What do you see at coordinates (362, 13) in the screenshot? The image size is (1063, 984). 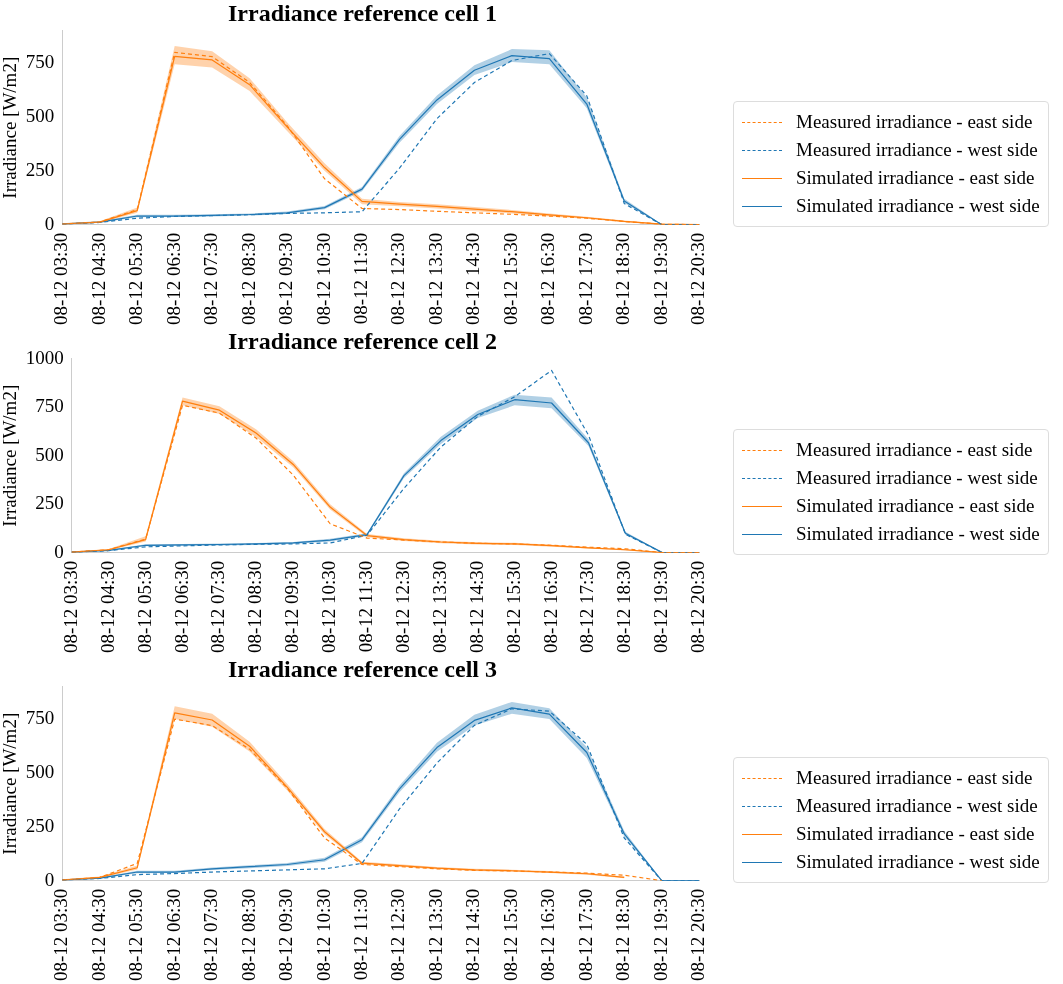 I see `chart-title: Irradiance reference cell 1` at bounding box center [362, 13].